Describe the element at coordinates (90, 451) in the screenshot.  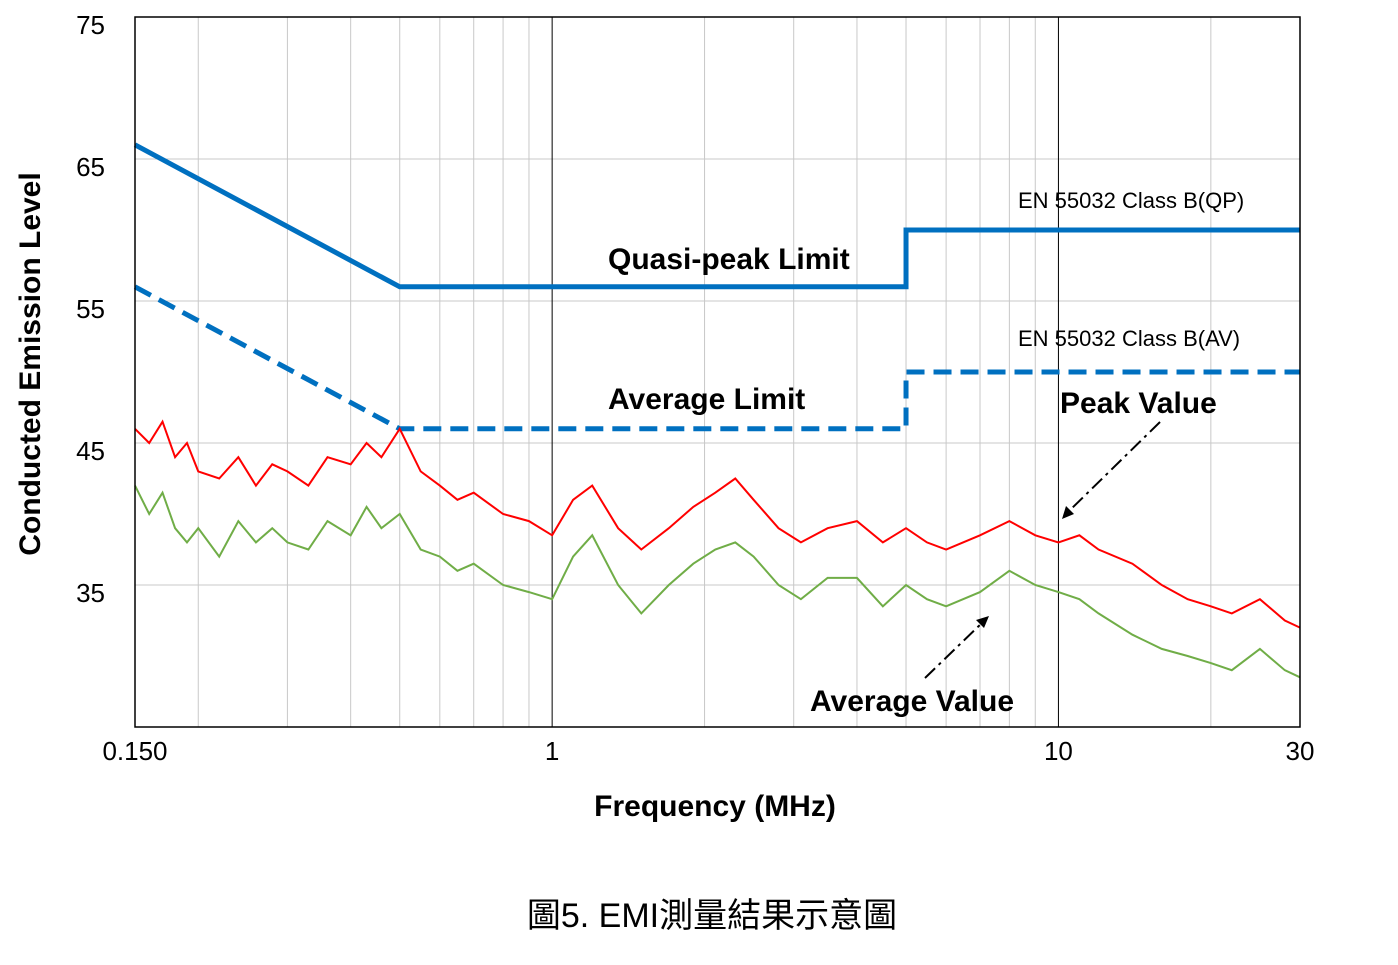
I see `y-tick-label: 45` at that location.